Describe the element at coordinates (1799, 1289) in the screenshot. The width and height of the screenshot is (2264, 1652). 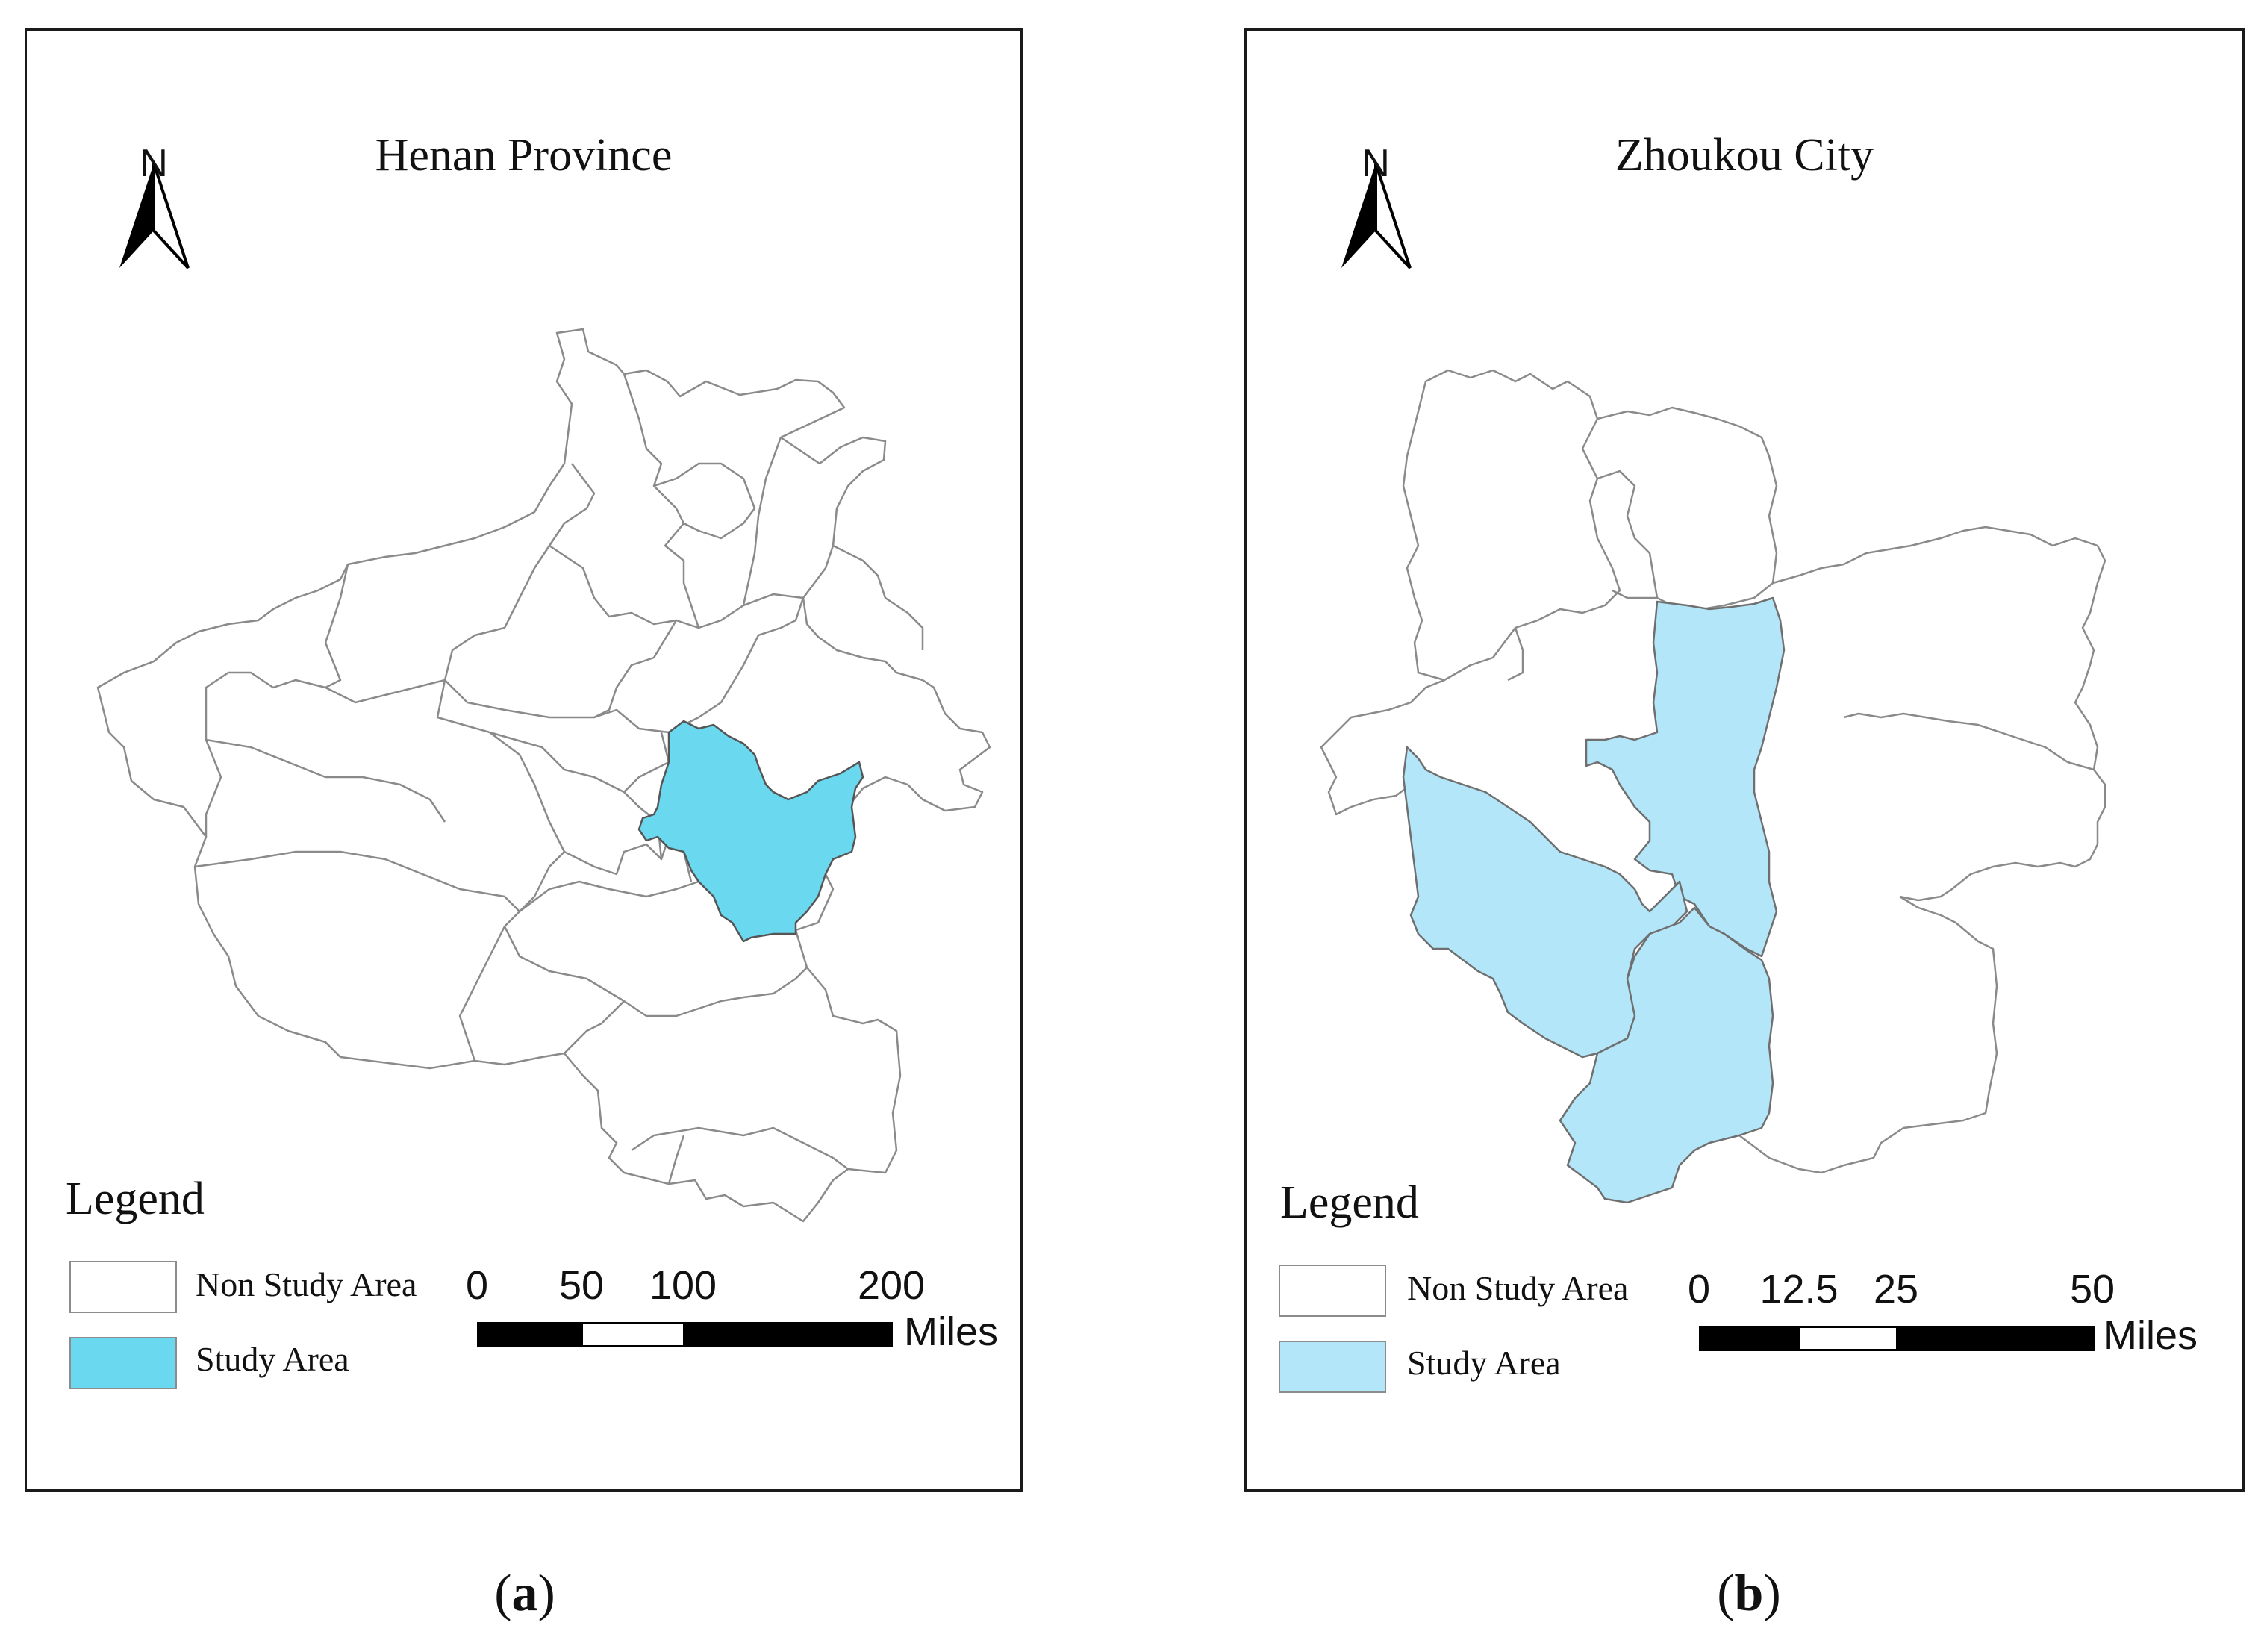
I see `scale-tick-label: 12.5` at that location.